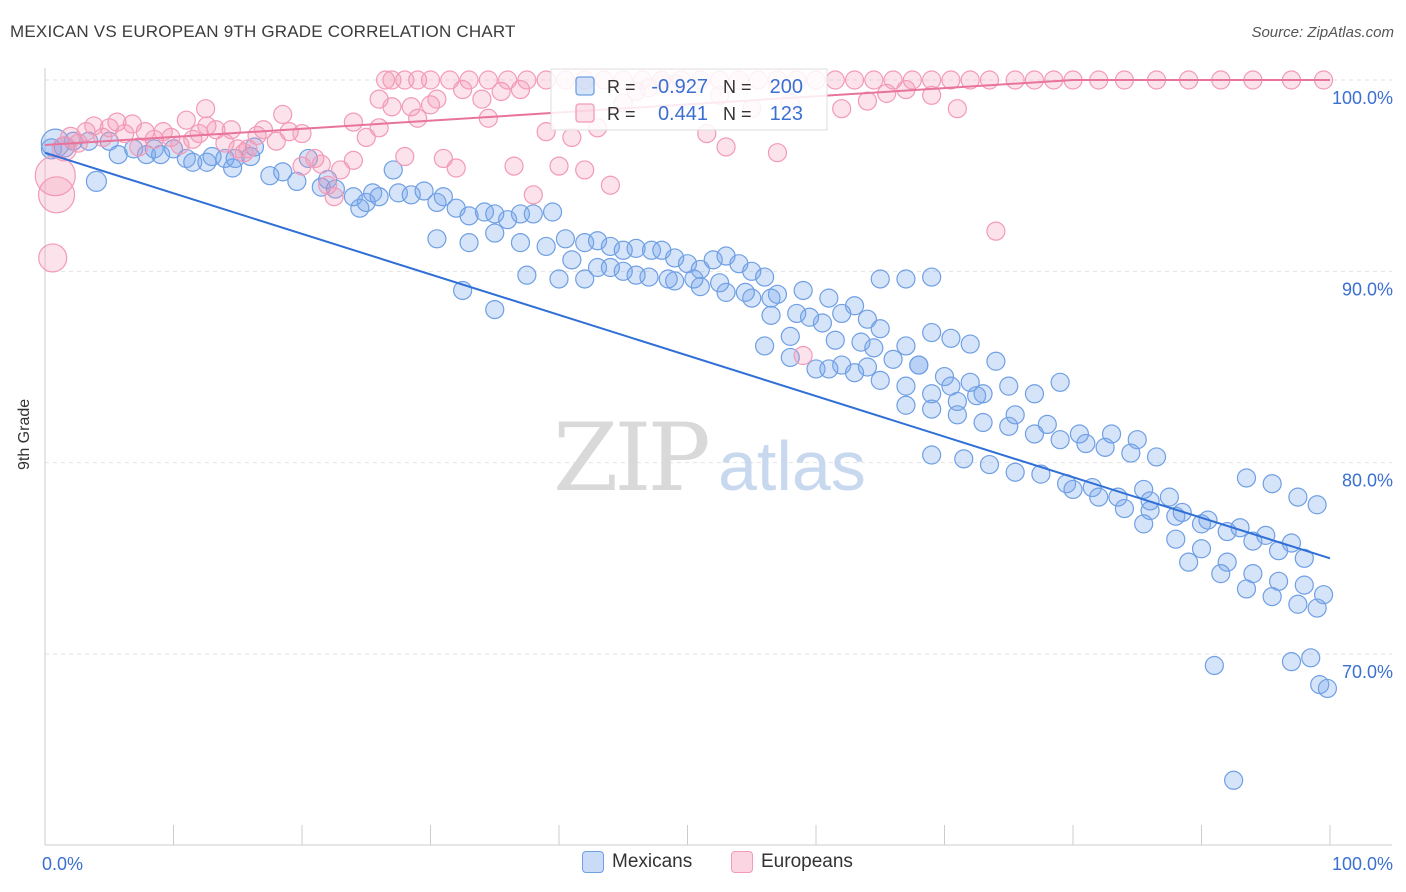  I want to click on legend-r-value: 0.441, so click(683, 114).